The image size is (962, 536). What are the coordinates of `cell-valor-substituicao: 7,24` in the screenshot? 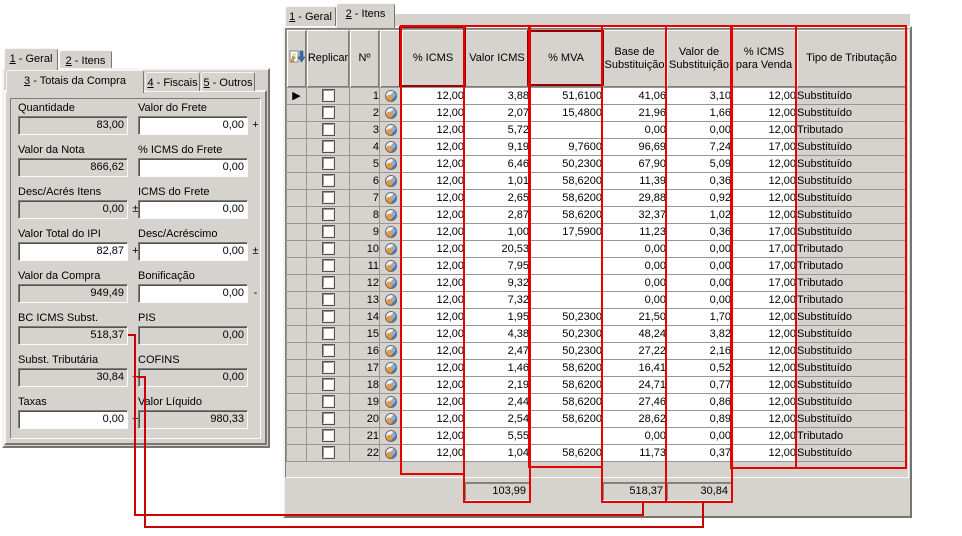 It's located at (699, 147).